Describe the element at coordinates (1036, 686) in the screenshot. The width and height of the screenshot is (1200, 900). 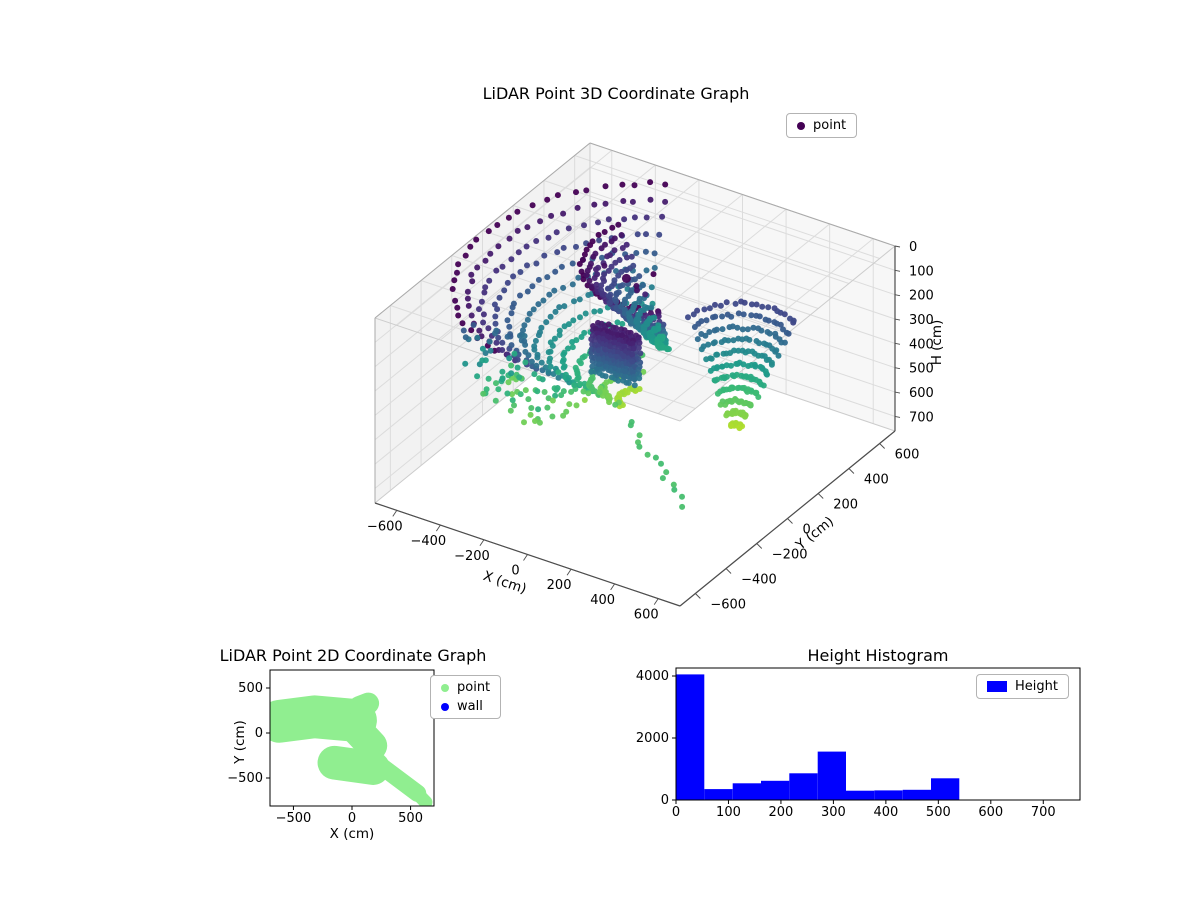
I see `legend-label-height: Height` at that location.